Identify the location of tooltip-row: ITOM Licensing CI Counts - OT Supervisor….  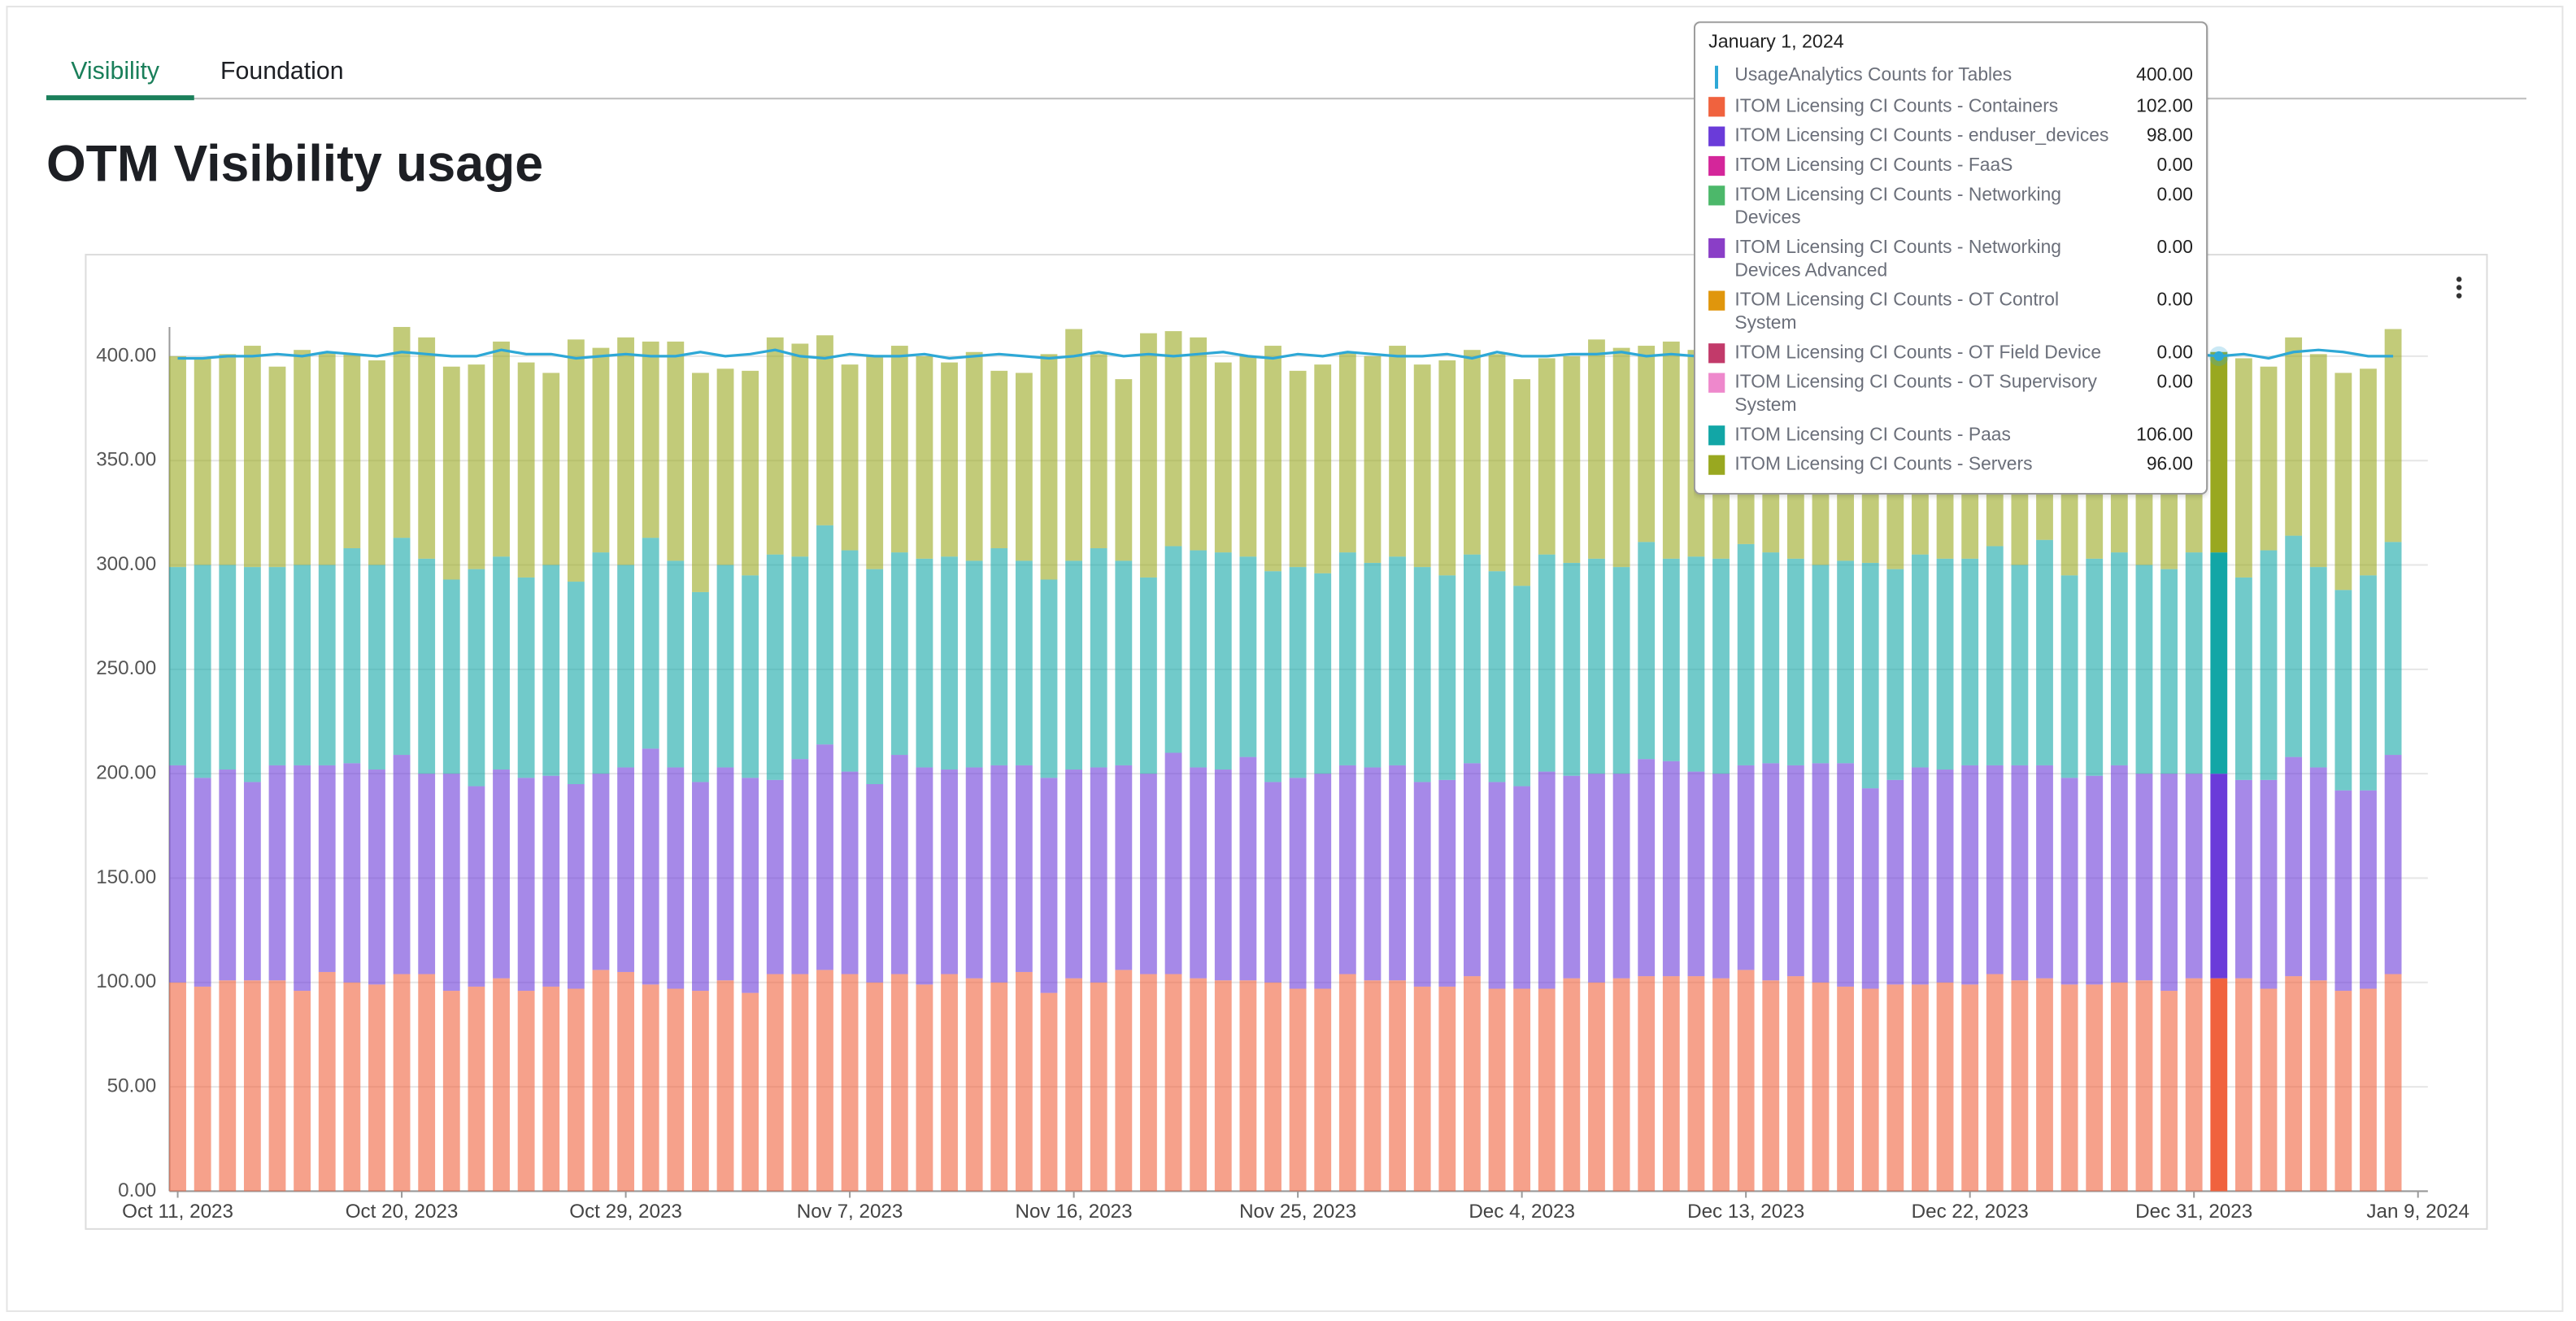
(1951, 394).